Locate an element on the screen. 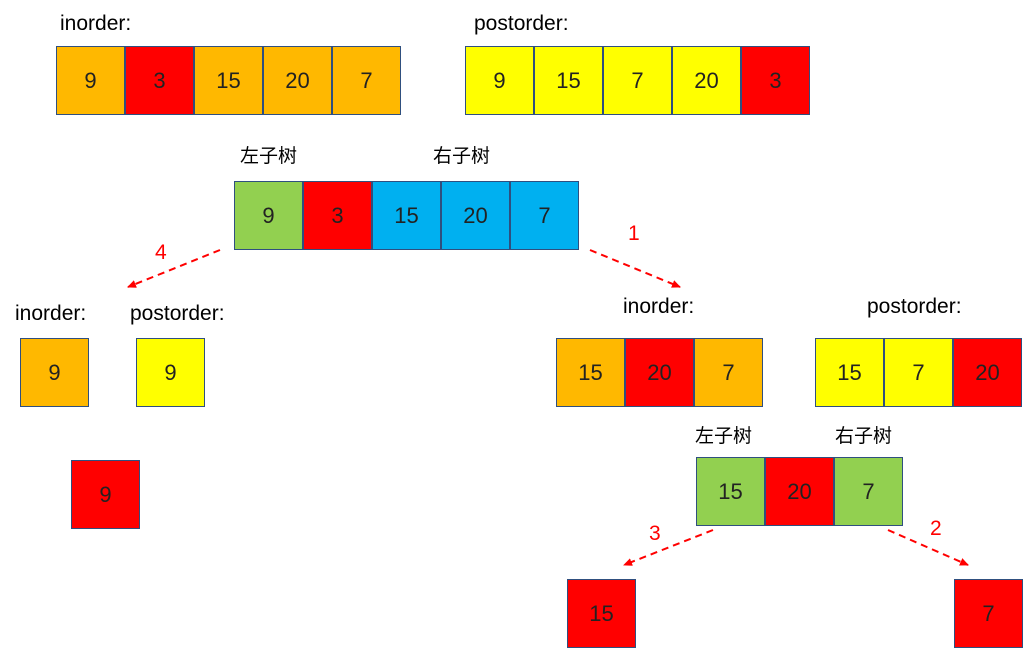 Image resolution: width=1024 pixels, height=649 pixels. split-array: 9 3 15 20 7 is located at coordinates (406, 215).